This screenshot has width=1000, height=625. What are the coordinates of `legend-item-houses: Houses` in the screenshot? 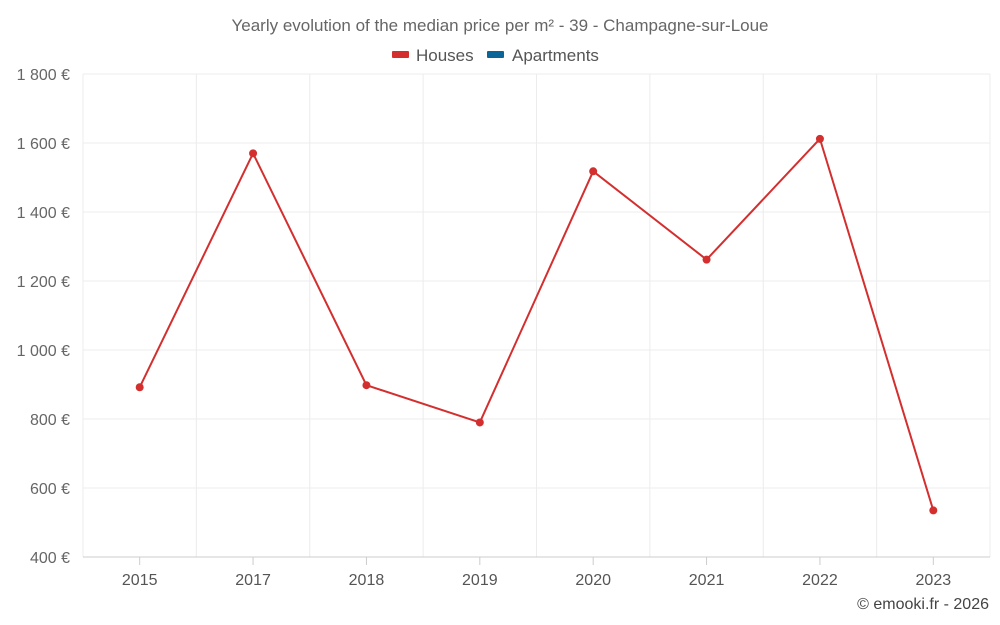 It's located at (433, 55).